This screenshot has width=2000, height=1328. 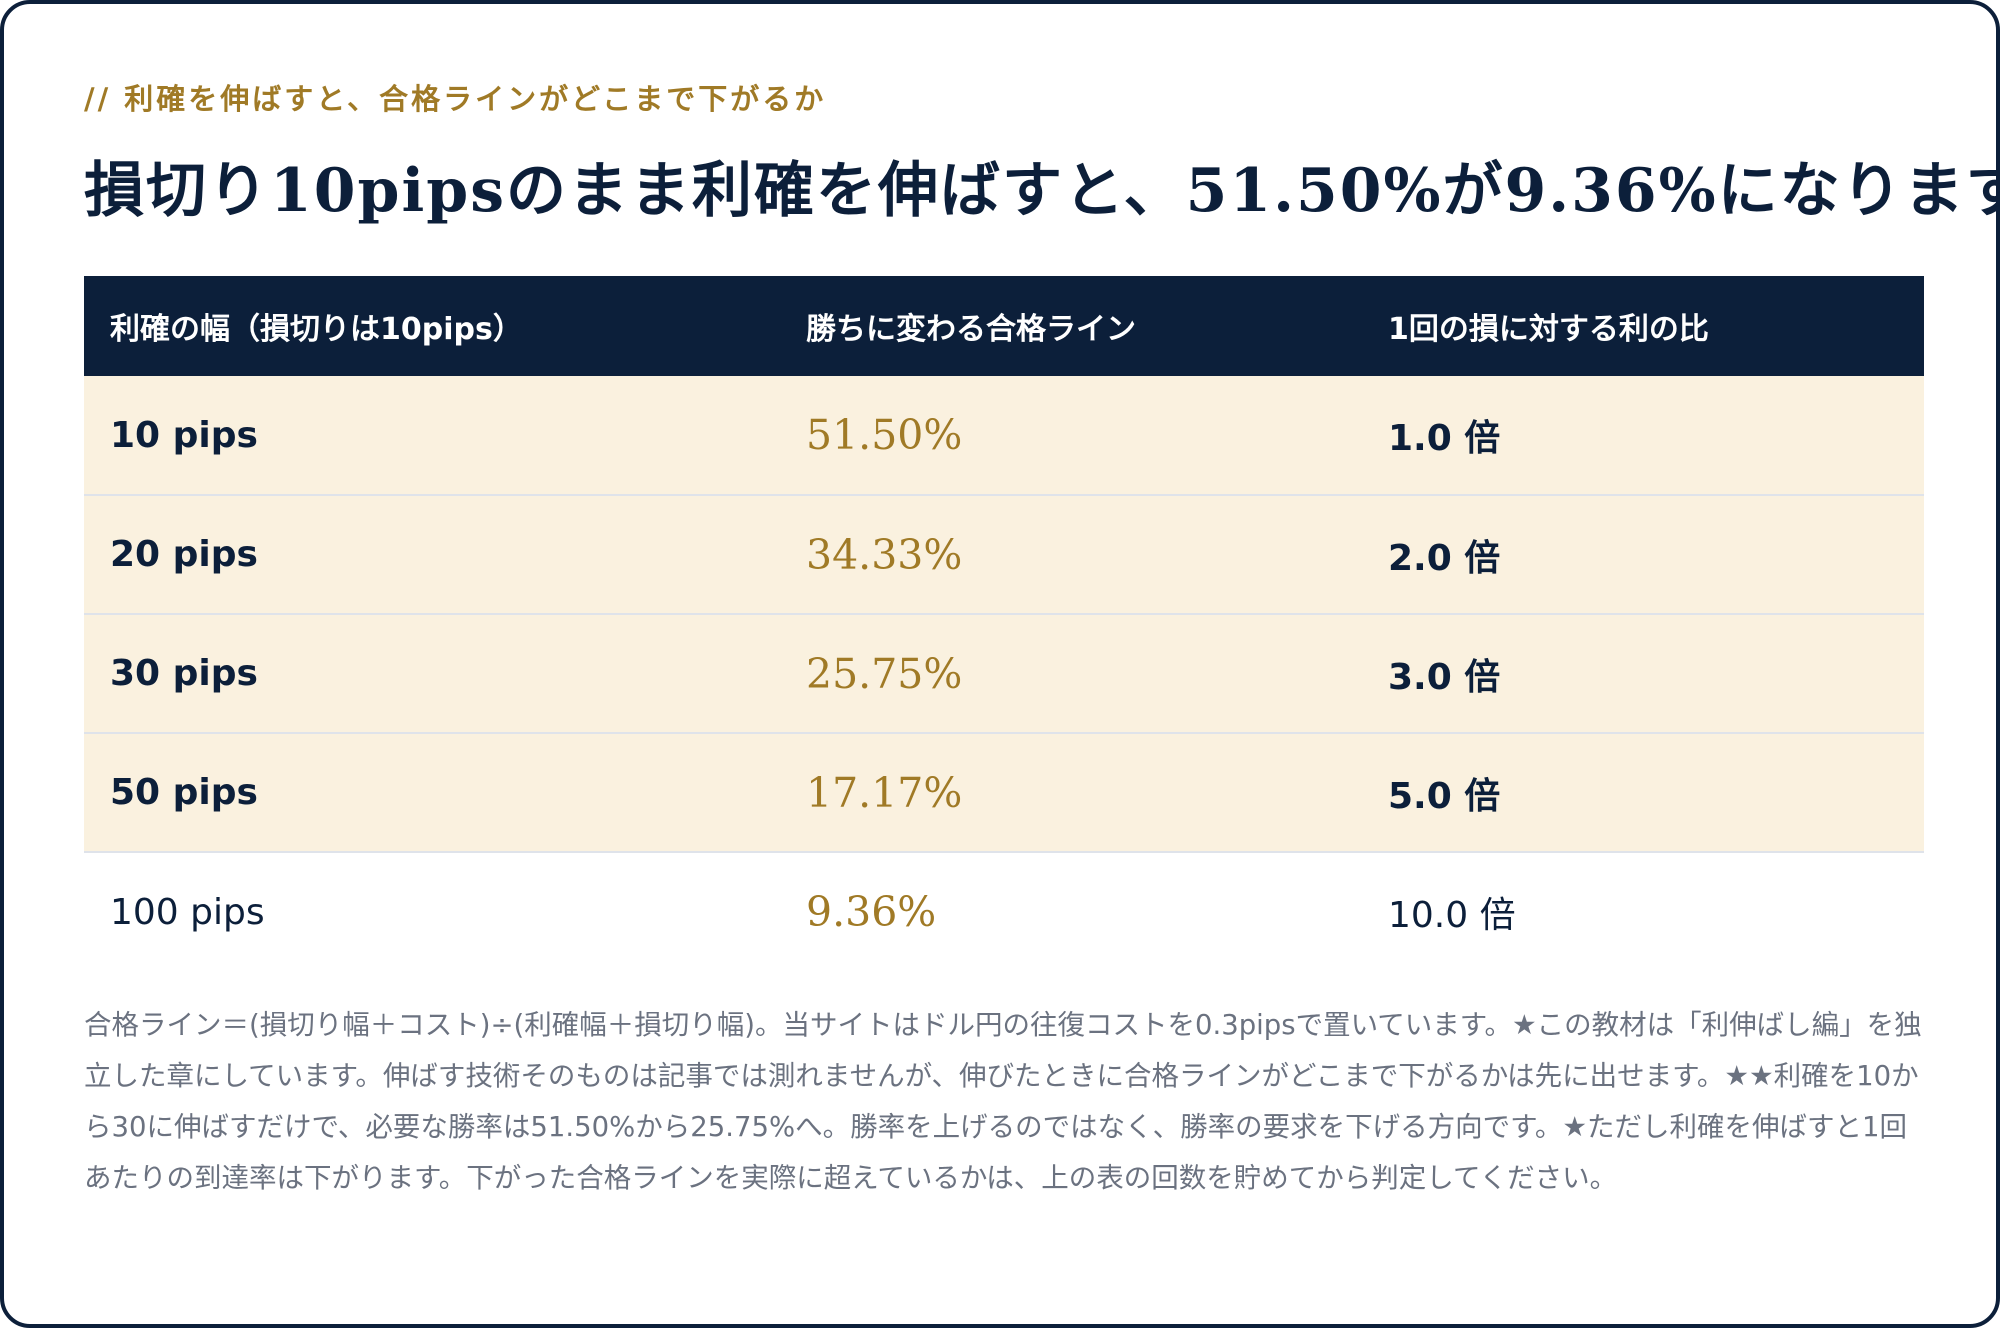 What do you see at coordinates (1042, 191) in the screenshot?
I see `page-title: 損切り10pipsのまま利確を伸ばすと、51.50%が9.36%になります` at bounding box center [1042, 191].